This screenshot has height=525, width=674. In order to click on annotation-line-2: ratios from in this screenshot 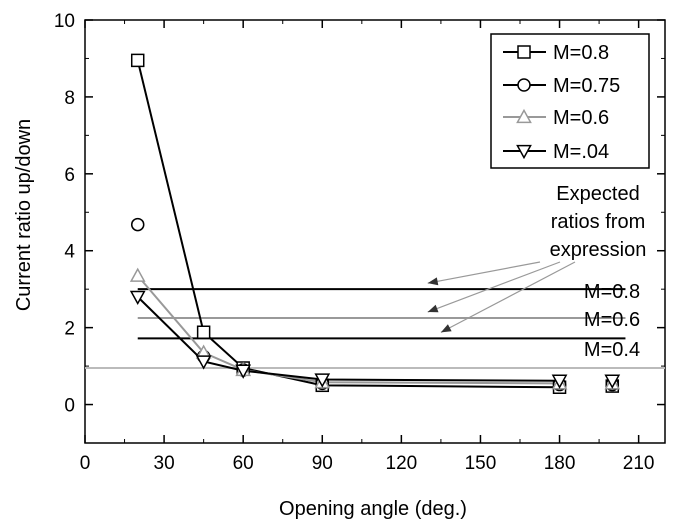, I will do `click(598, 222)`.